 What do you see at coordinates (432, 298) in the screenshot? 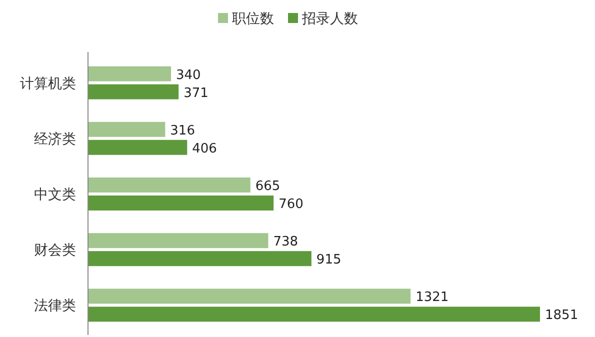
I see `data-label: 1321` at bounding box center [432, 298].